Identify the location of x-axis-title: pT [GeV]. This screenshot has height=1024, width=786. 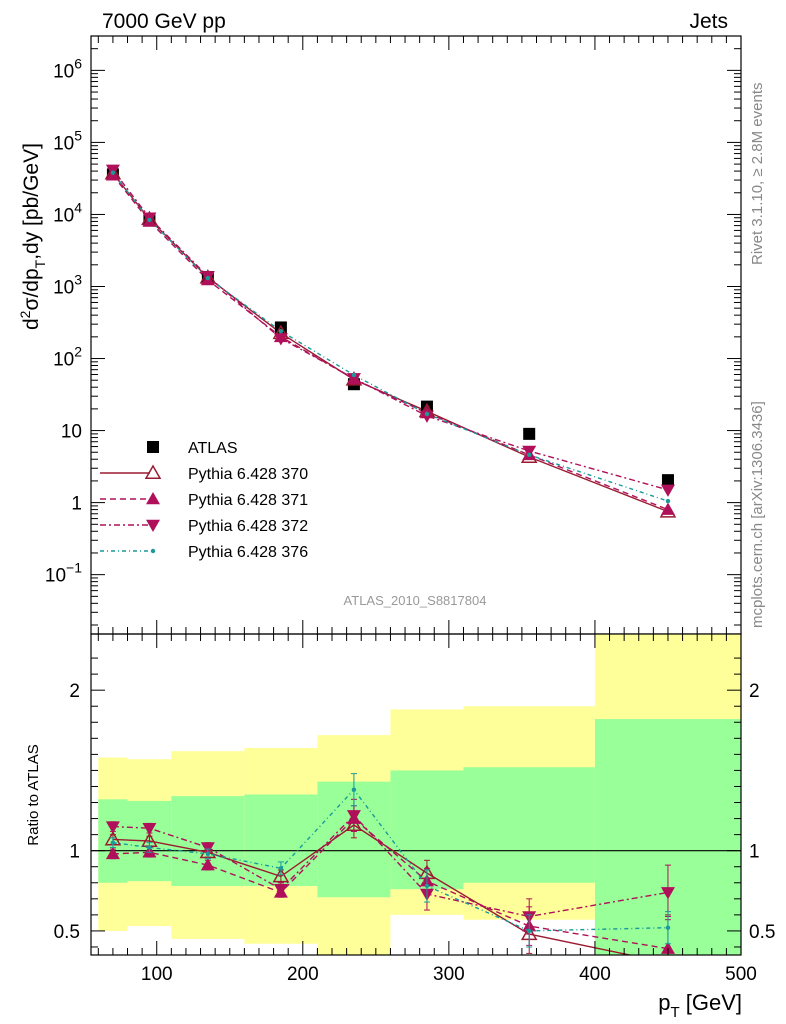
(700, 1005).